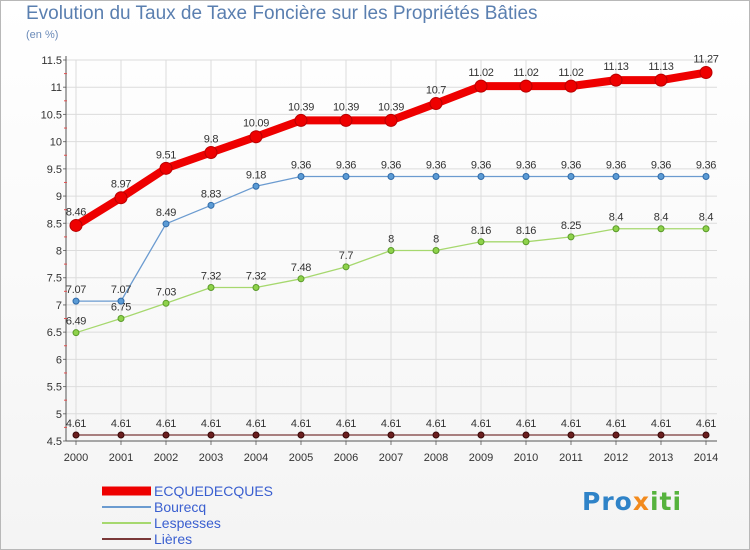 The image size is (750, 550). Describe the element at coordinates (346, 458) in the screenshot. I see `x-tick-label: 2006` at that location.